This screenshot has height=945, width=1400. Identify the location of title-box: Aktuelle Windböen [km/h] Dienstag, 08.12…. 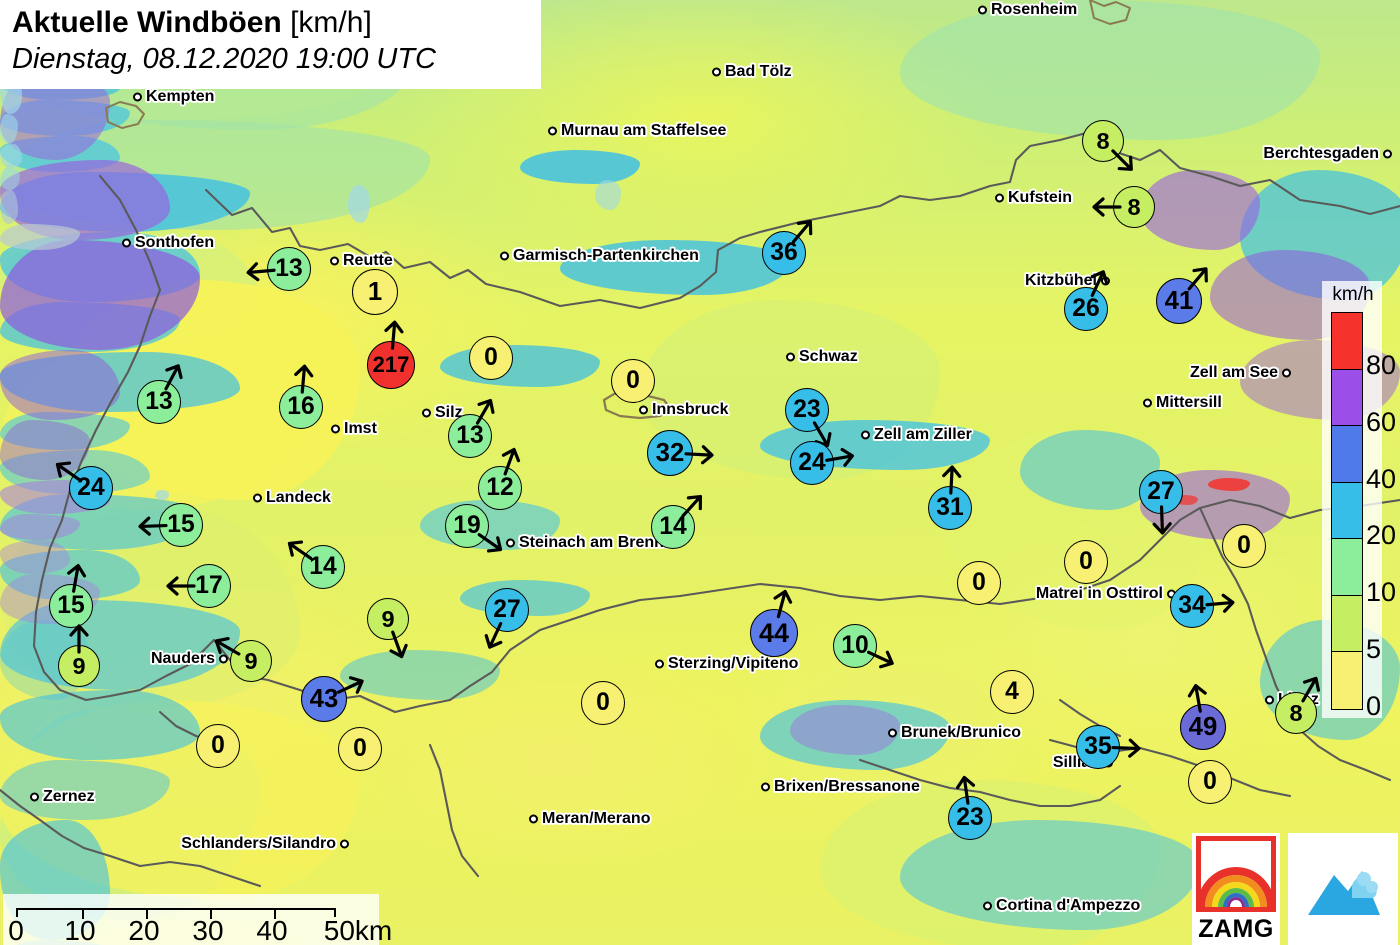
(270, 44).